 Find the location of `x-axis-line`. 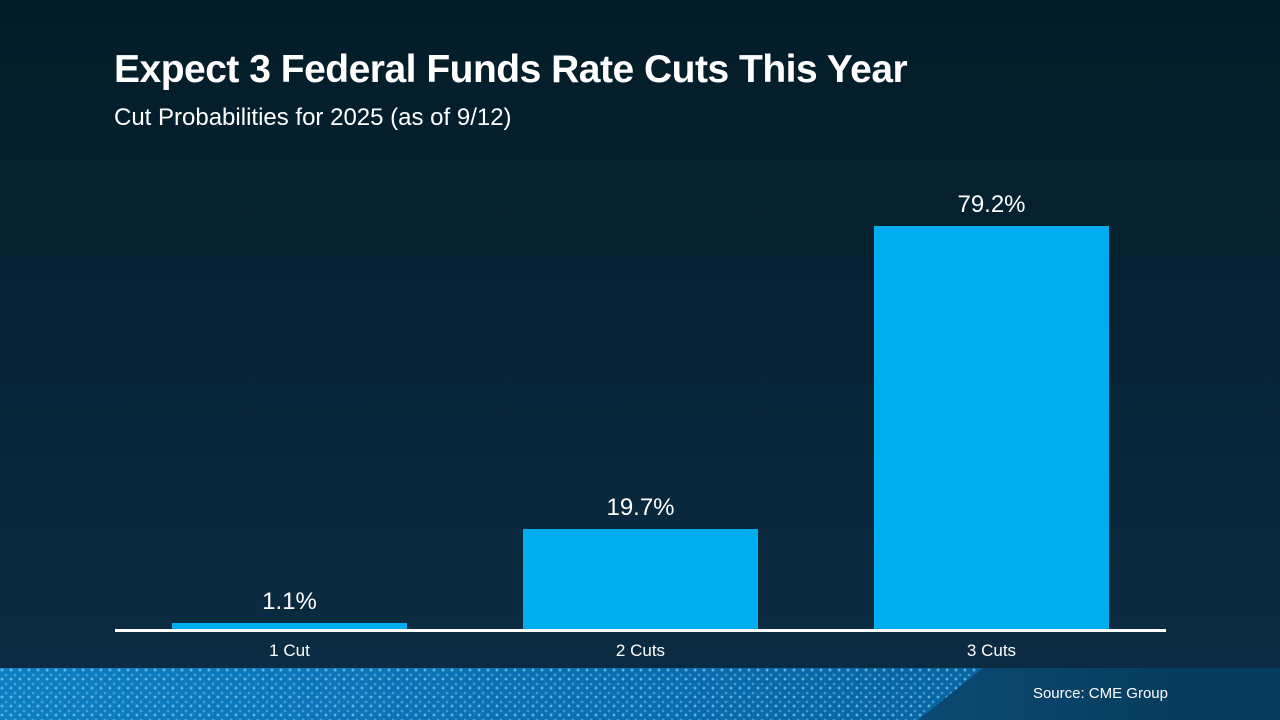

x-axis-line is located at coordinates (640, 630).